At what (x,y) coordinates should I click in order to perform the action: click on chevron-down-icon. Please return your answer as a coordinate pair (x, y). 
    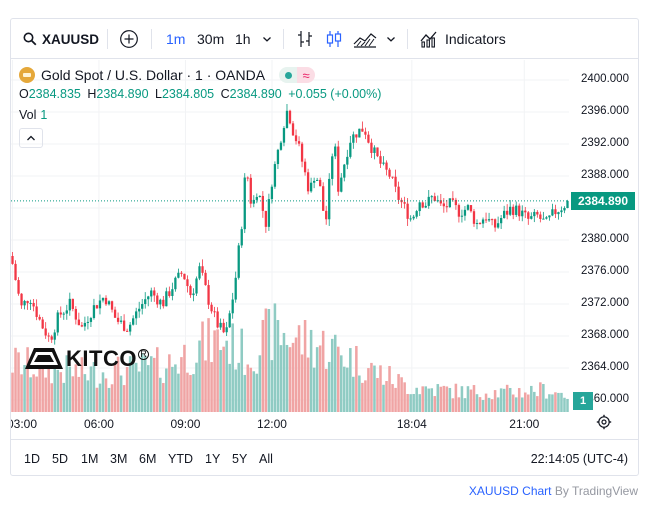
    Looking at the image, I should click on (391, 39).